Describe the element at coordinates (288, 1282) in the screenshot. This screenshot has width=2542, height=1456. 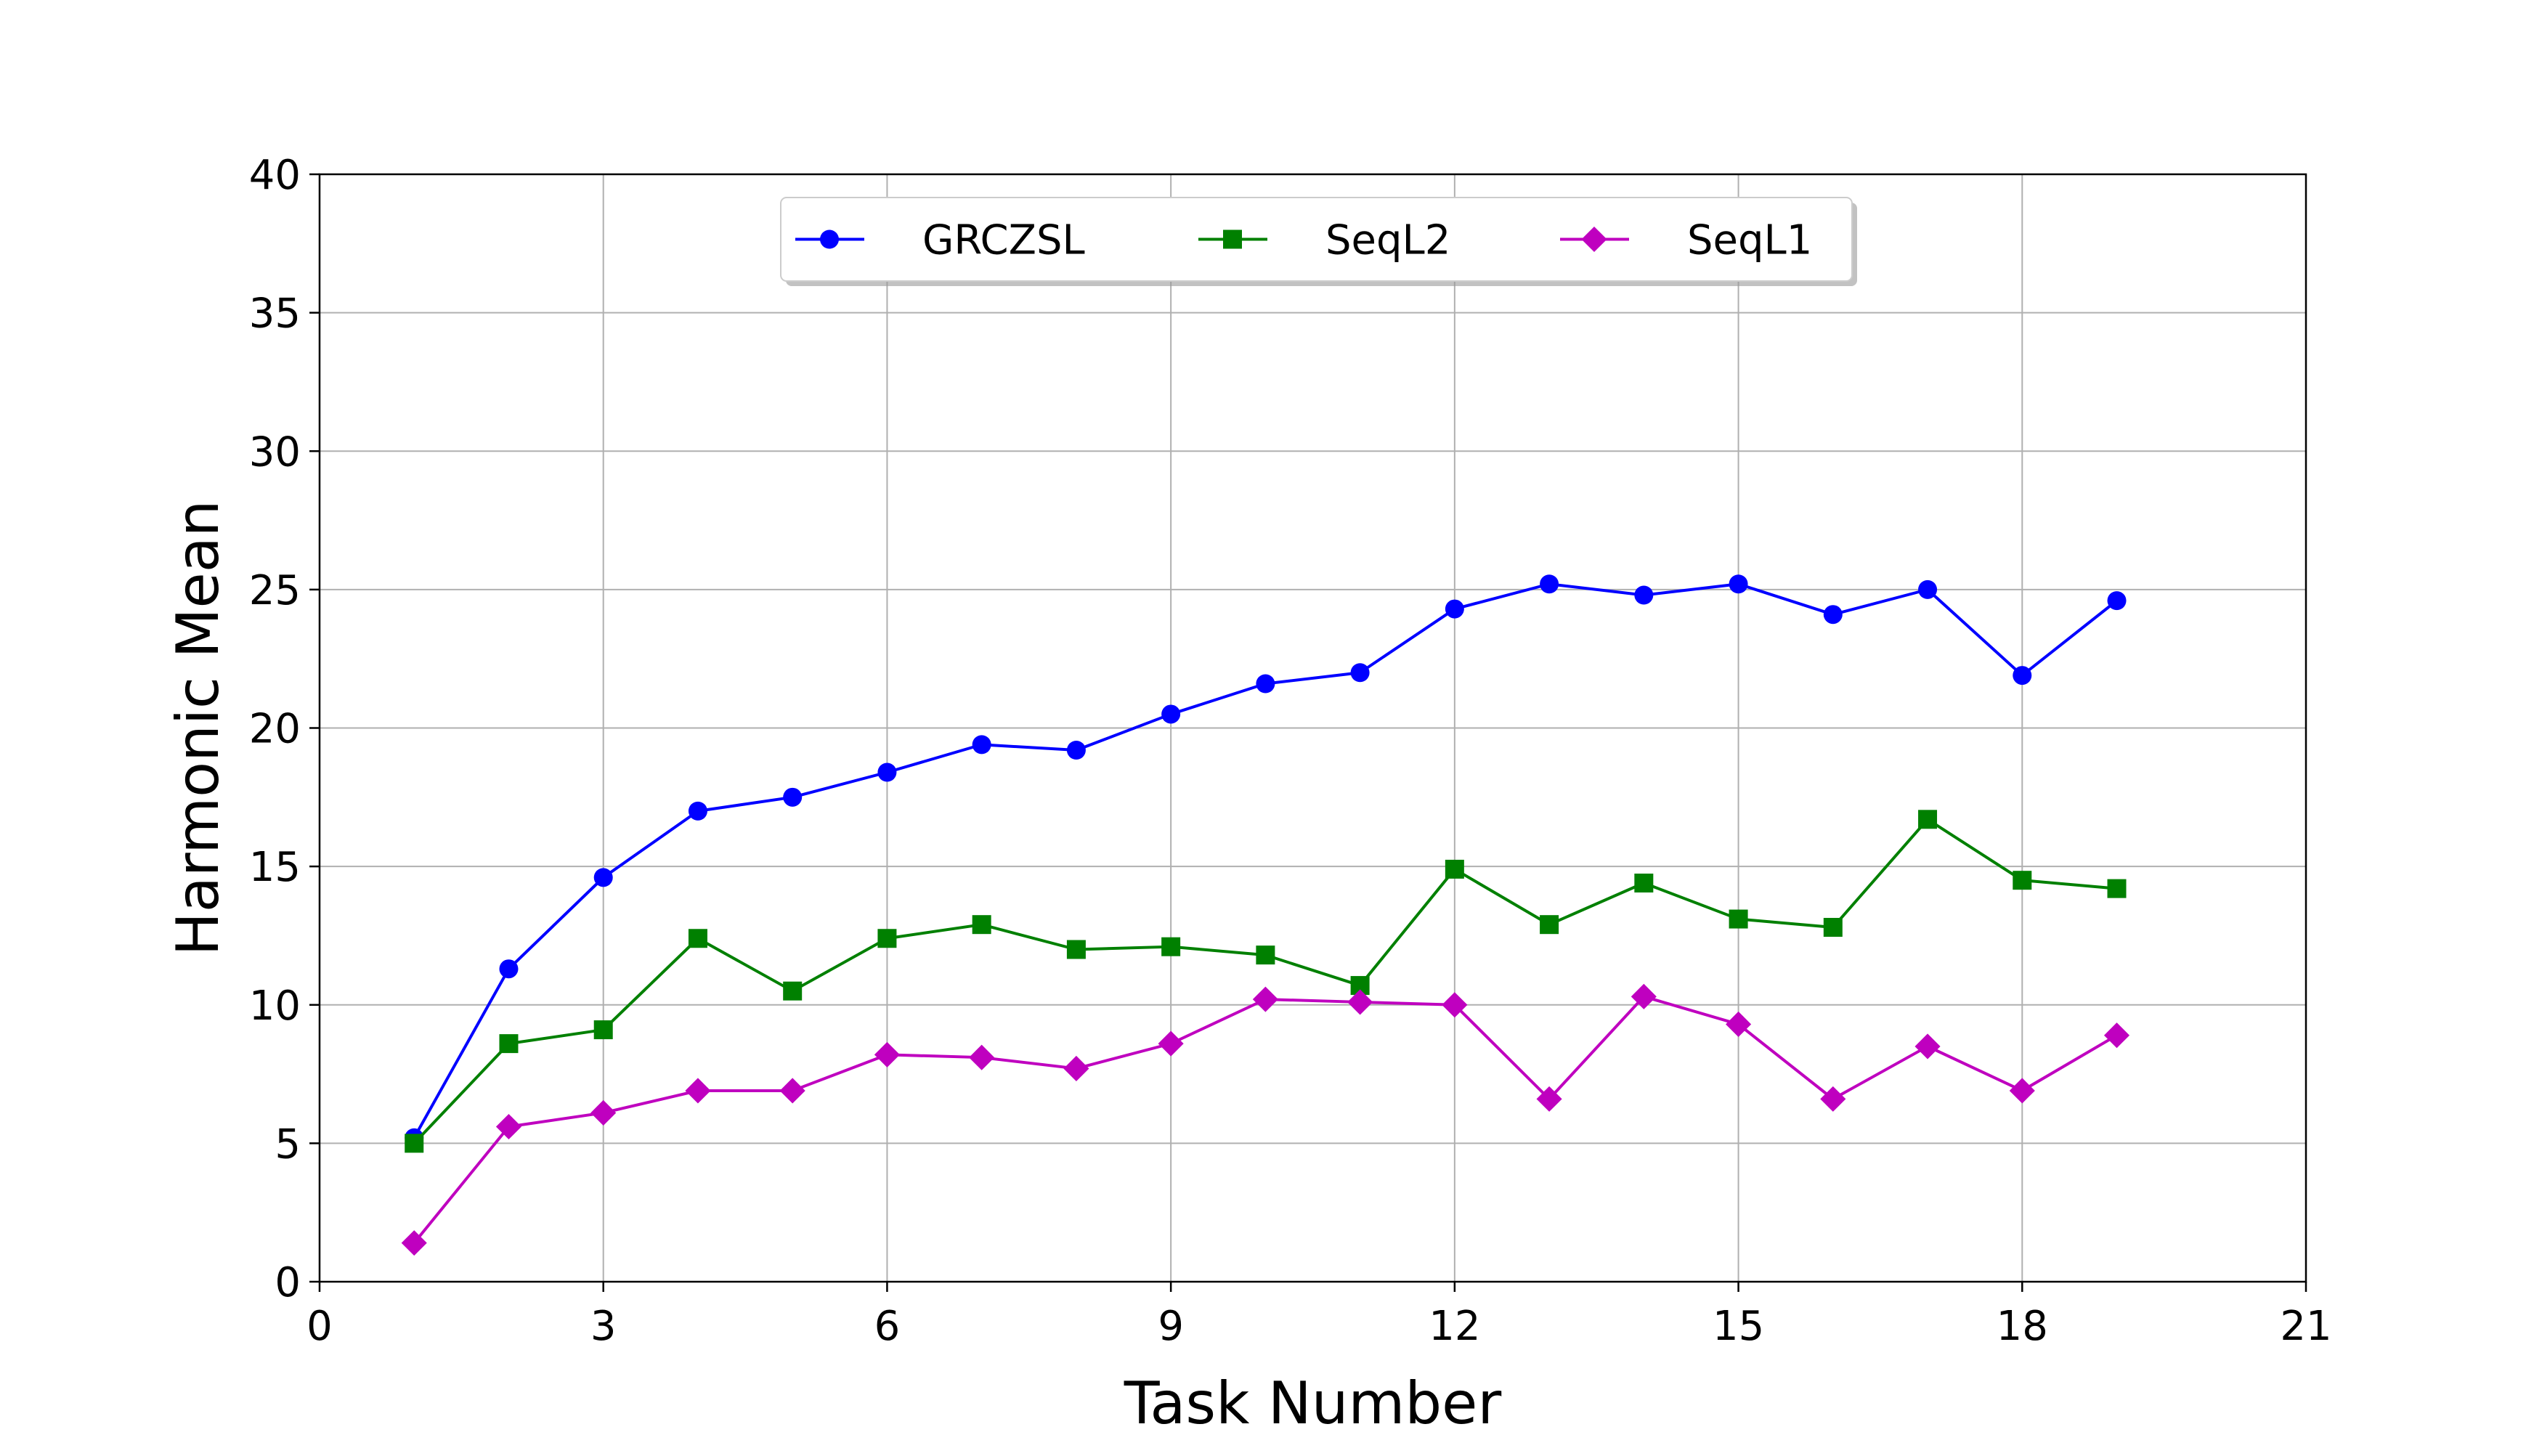
I see `y-tick-label: 0` at that location.